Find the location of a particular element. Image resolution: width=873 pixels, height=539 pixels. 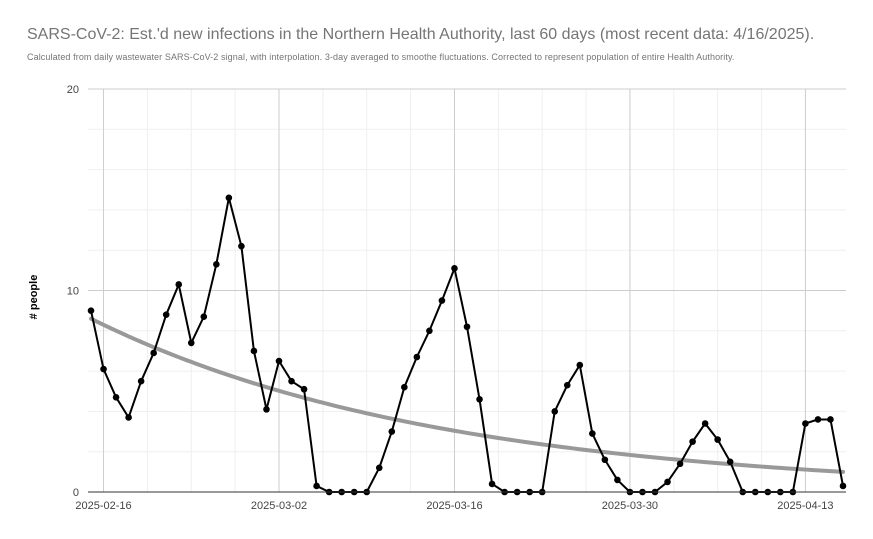

y-tick-label: 20 is located at coordinates (73, 90).